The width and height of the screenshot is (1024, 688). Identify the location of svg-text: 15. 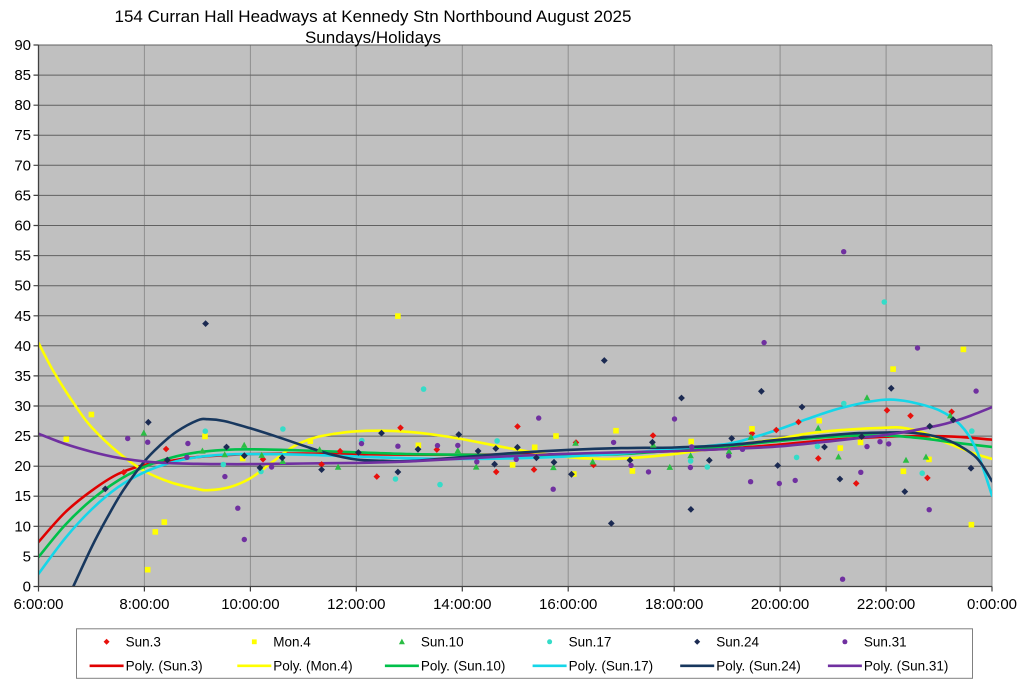
(22, 496).